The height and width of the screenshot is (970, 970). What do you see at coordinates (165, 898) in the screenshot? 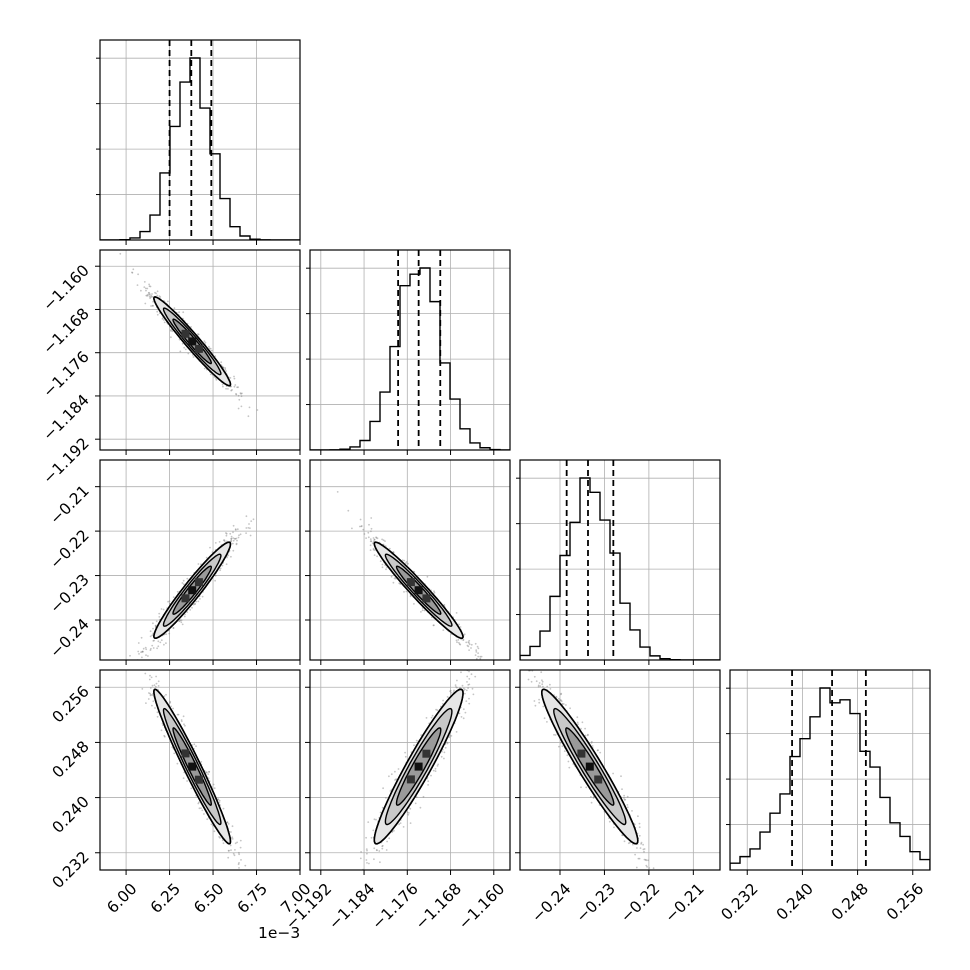
I see `x-tick-label: 6.25` at bounding box center [165, 898].